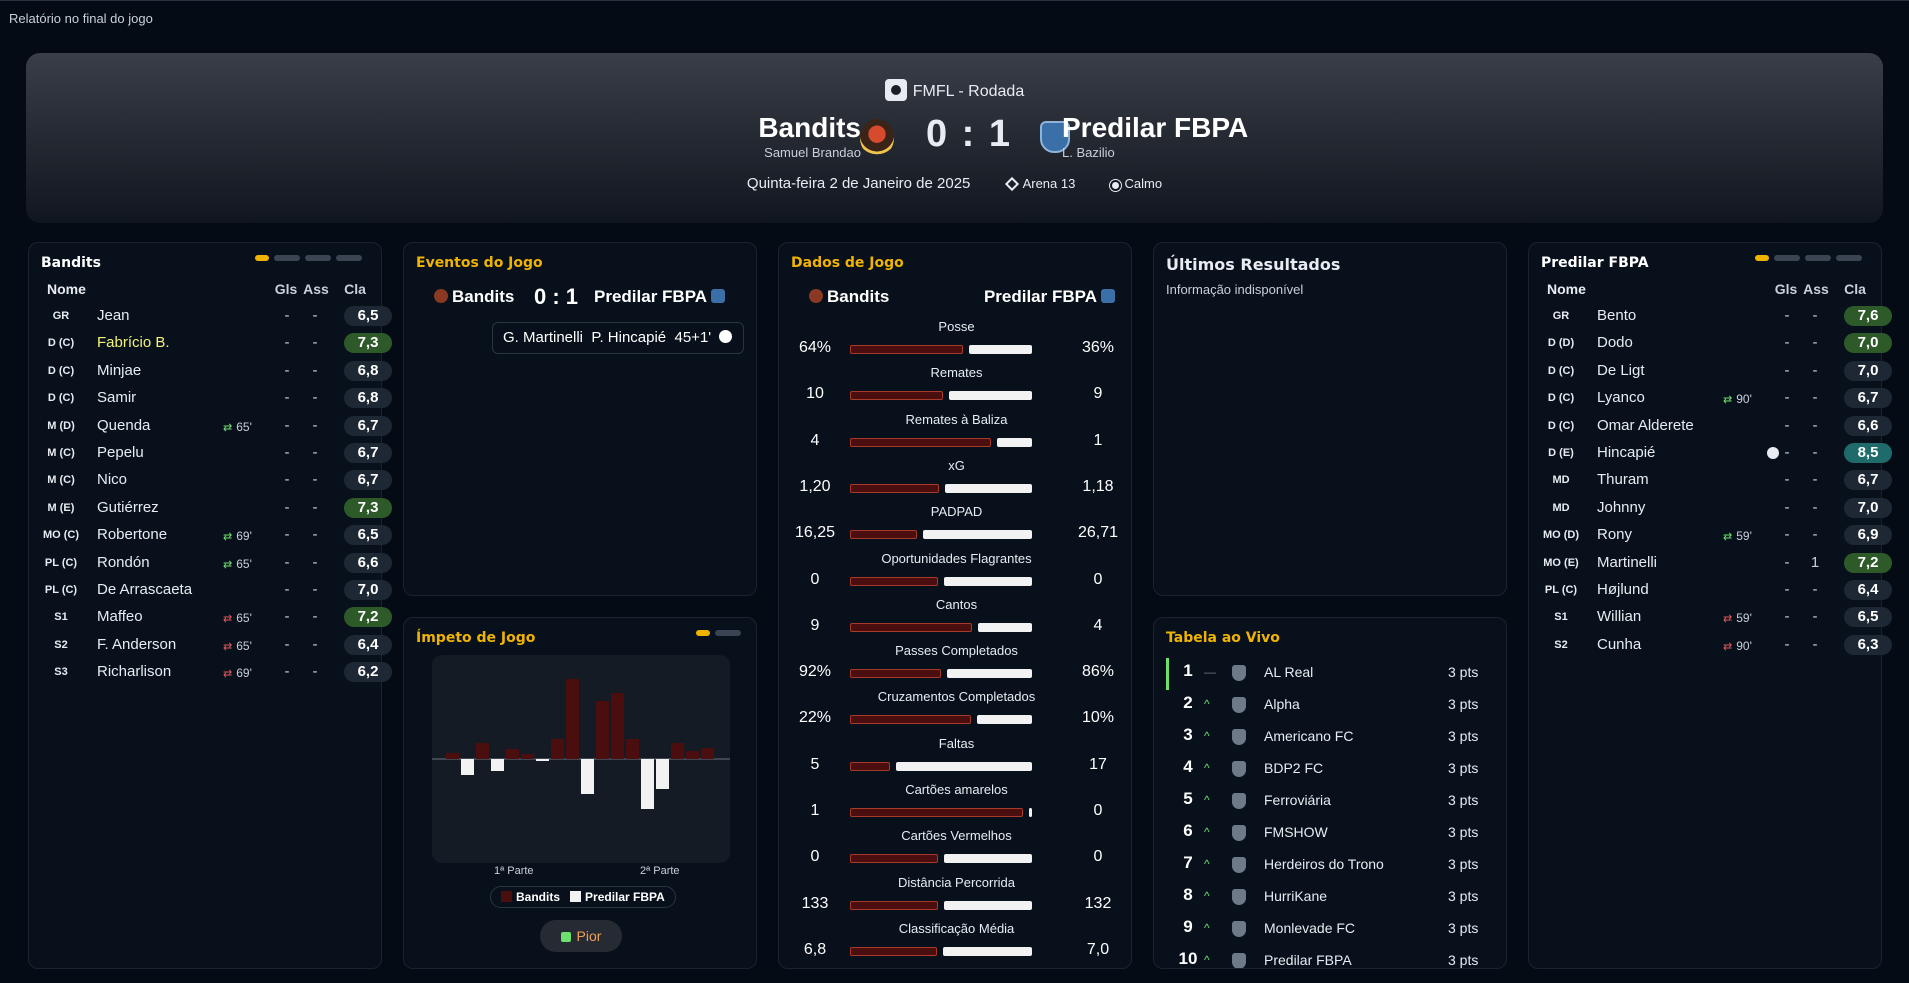 The image size is (1909, 983). I want to click on player-name: Nico, so click(112, 480).